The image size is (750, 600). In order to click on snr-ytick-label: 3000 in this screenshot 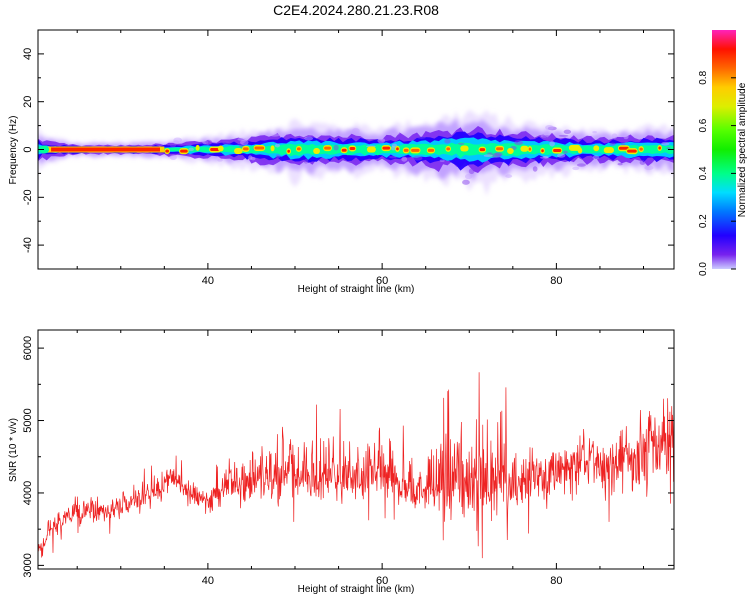, I will do `click(28, 565)`.